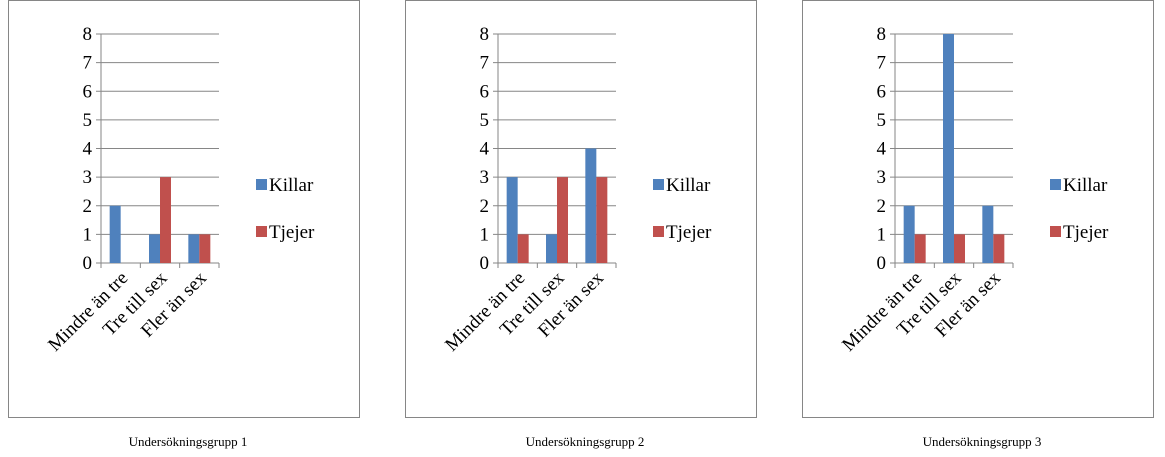 This screenshot has height=457, width=1165. What do you see at coordinates (188, 441) in the screenshot?
I see `chart-caption-1: Undersökningsgrupp 1` at bounding box center [188, 441].